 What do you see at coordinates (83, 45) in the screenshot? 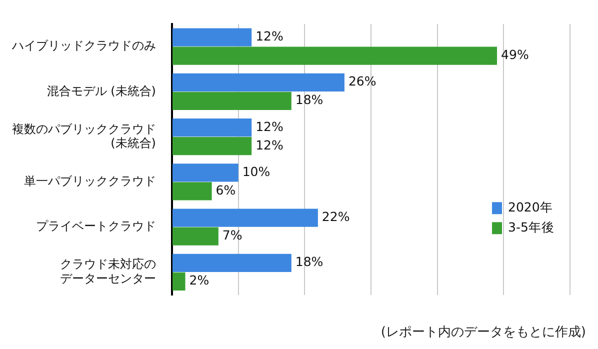
I see `y-tick-label: ハイブリッドクラウドのみ` at bounding box center [83, 45].